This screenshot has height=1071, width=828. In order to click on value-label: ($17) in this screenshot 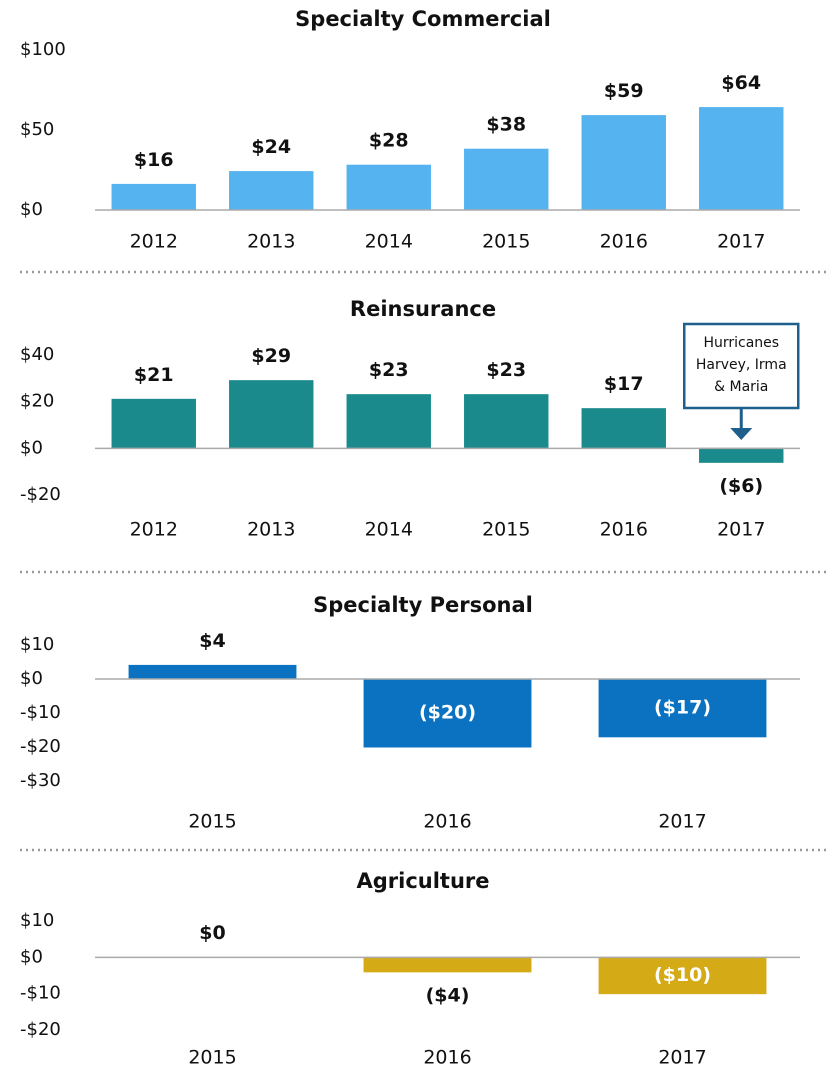, I will do `click(682, 707)`.